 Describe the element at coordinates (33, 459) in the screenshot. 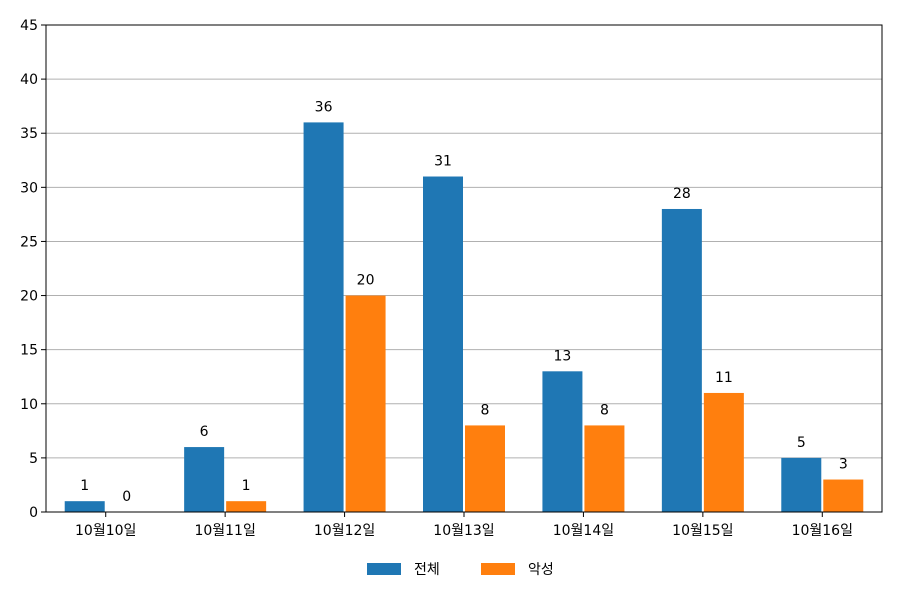

I see `y-tick-label: 5` at that location.